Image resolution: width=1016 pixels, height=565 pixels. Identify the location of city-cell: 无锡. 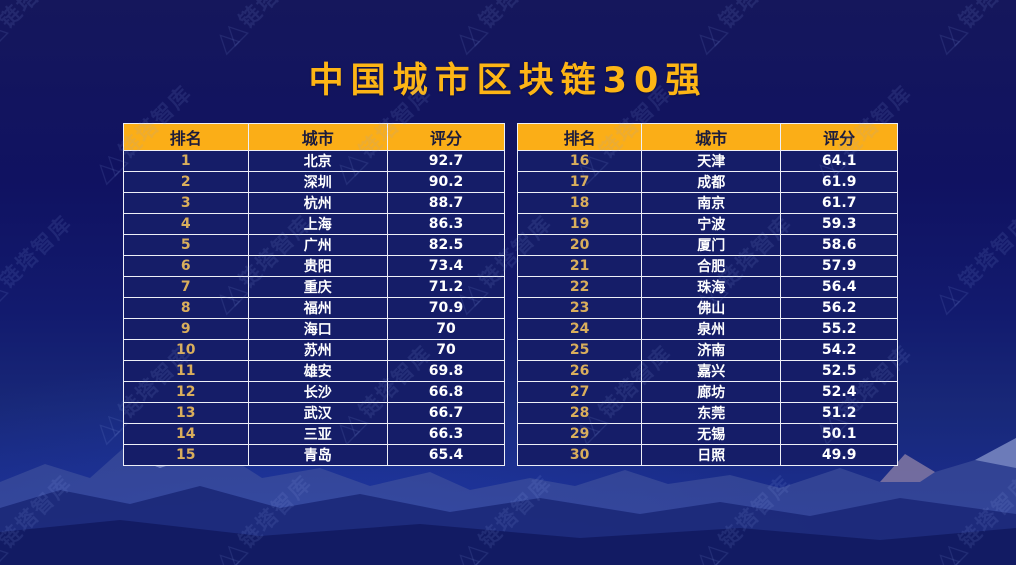
(711, 434).